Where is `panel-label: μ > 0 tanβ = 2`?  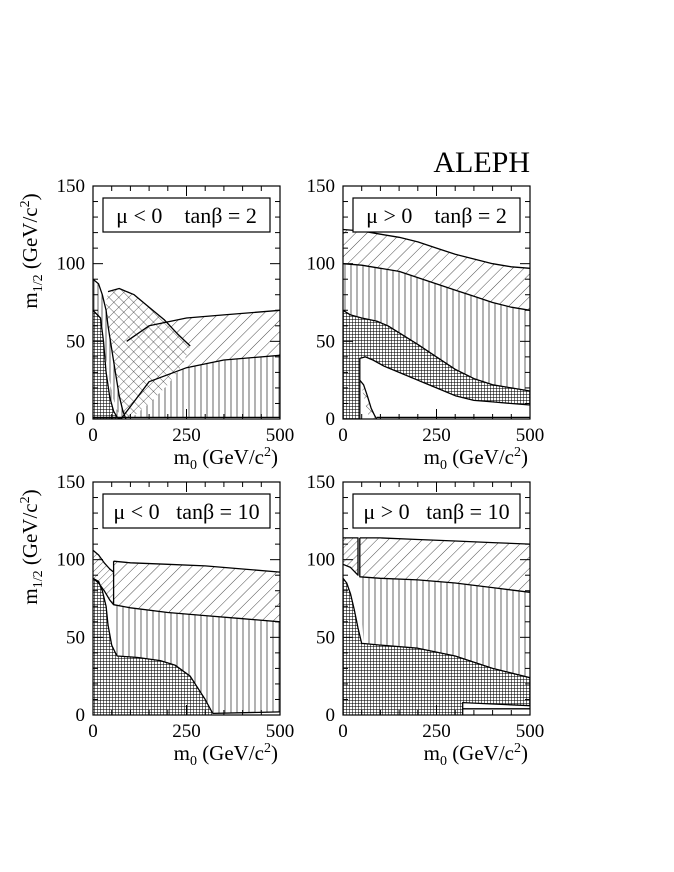
panel-label: μ > 0 tanβ = 2 is located at coordinates (436, 215).